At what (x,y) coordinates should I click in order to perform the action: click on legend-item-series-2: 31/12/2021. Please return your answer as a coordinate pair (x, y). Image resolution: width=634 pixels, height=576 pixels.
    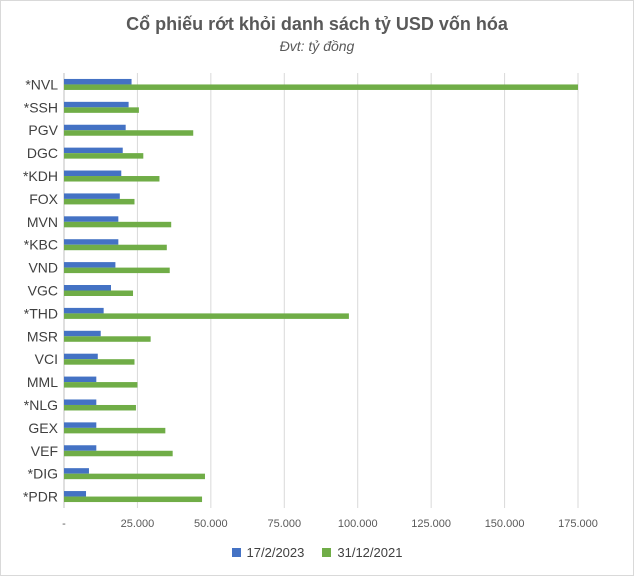
    Looking at the image, I should click on (362, 552).